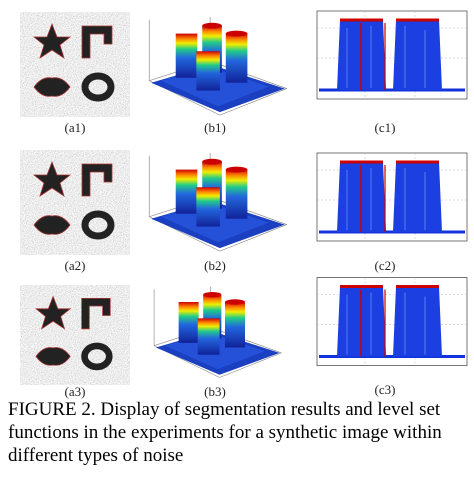 The width and height of the screenshot is (474, 477). Describe the element at coordinates (218, 66) in the screenshot. I see `surface-b1` at that location.